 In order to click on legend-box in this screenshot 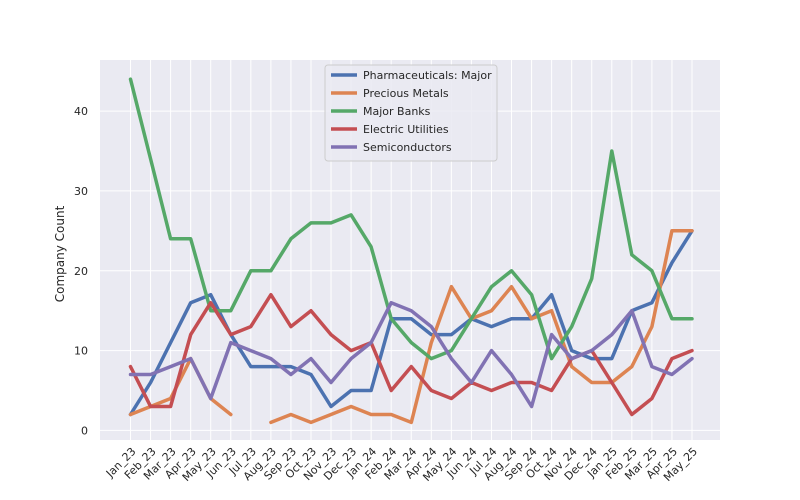, I will do `click(411, 113)`.